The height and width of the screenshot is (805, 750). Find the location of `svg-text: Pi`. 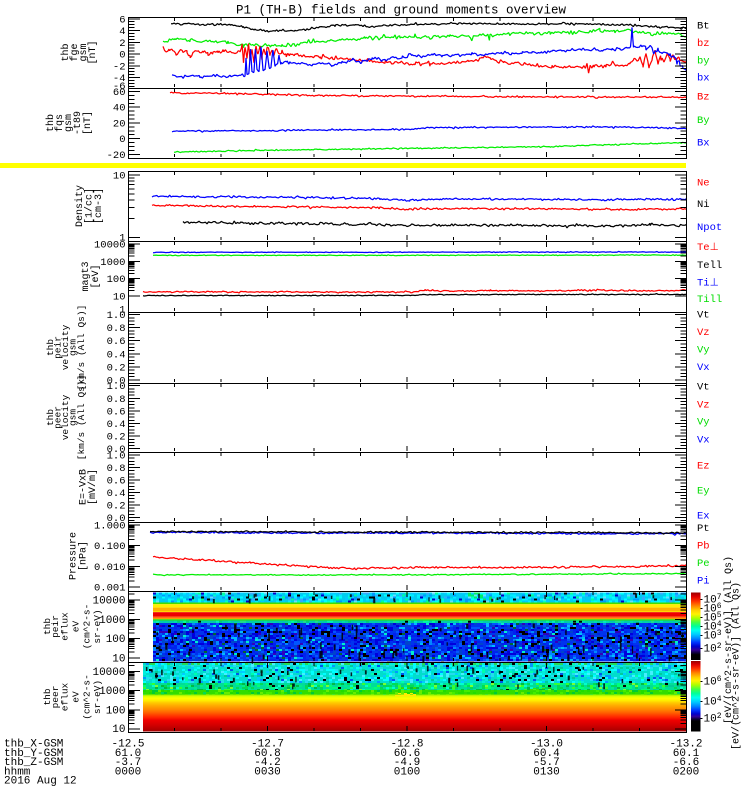

svg-text: Pi is located at coordinates (703, 582).